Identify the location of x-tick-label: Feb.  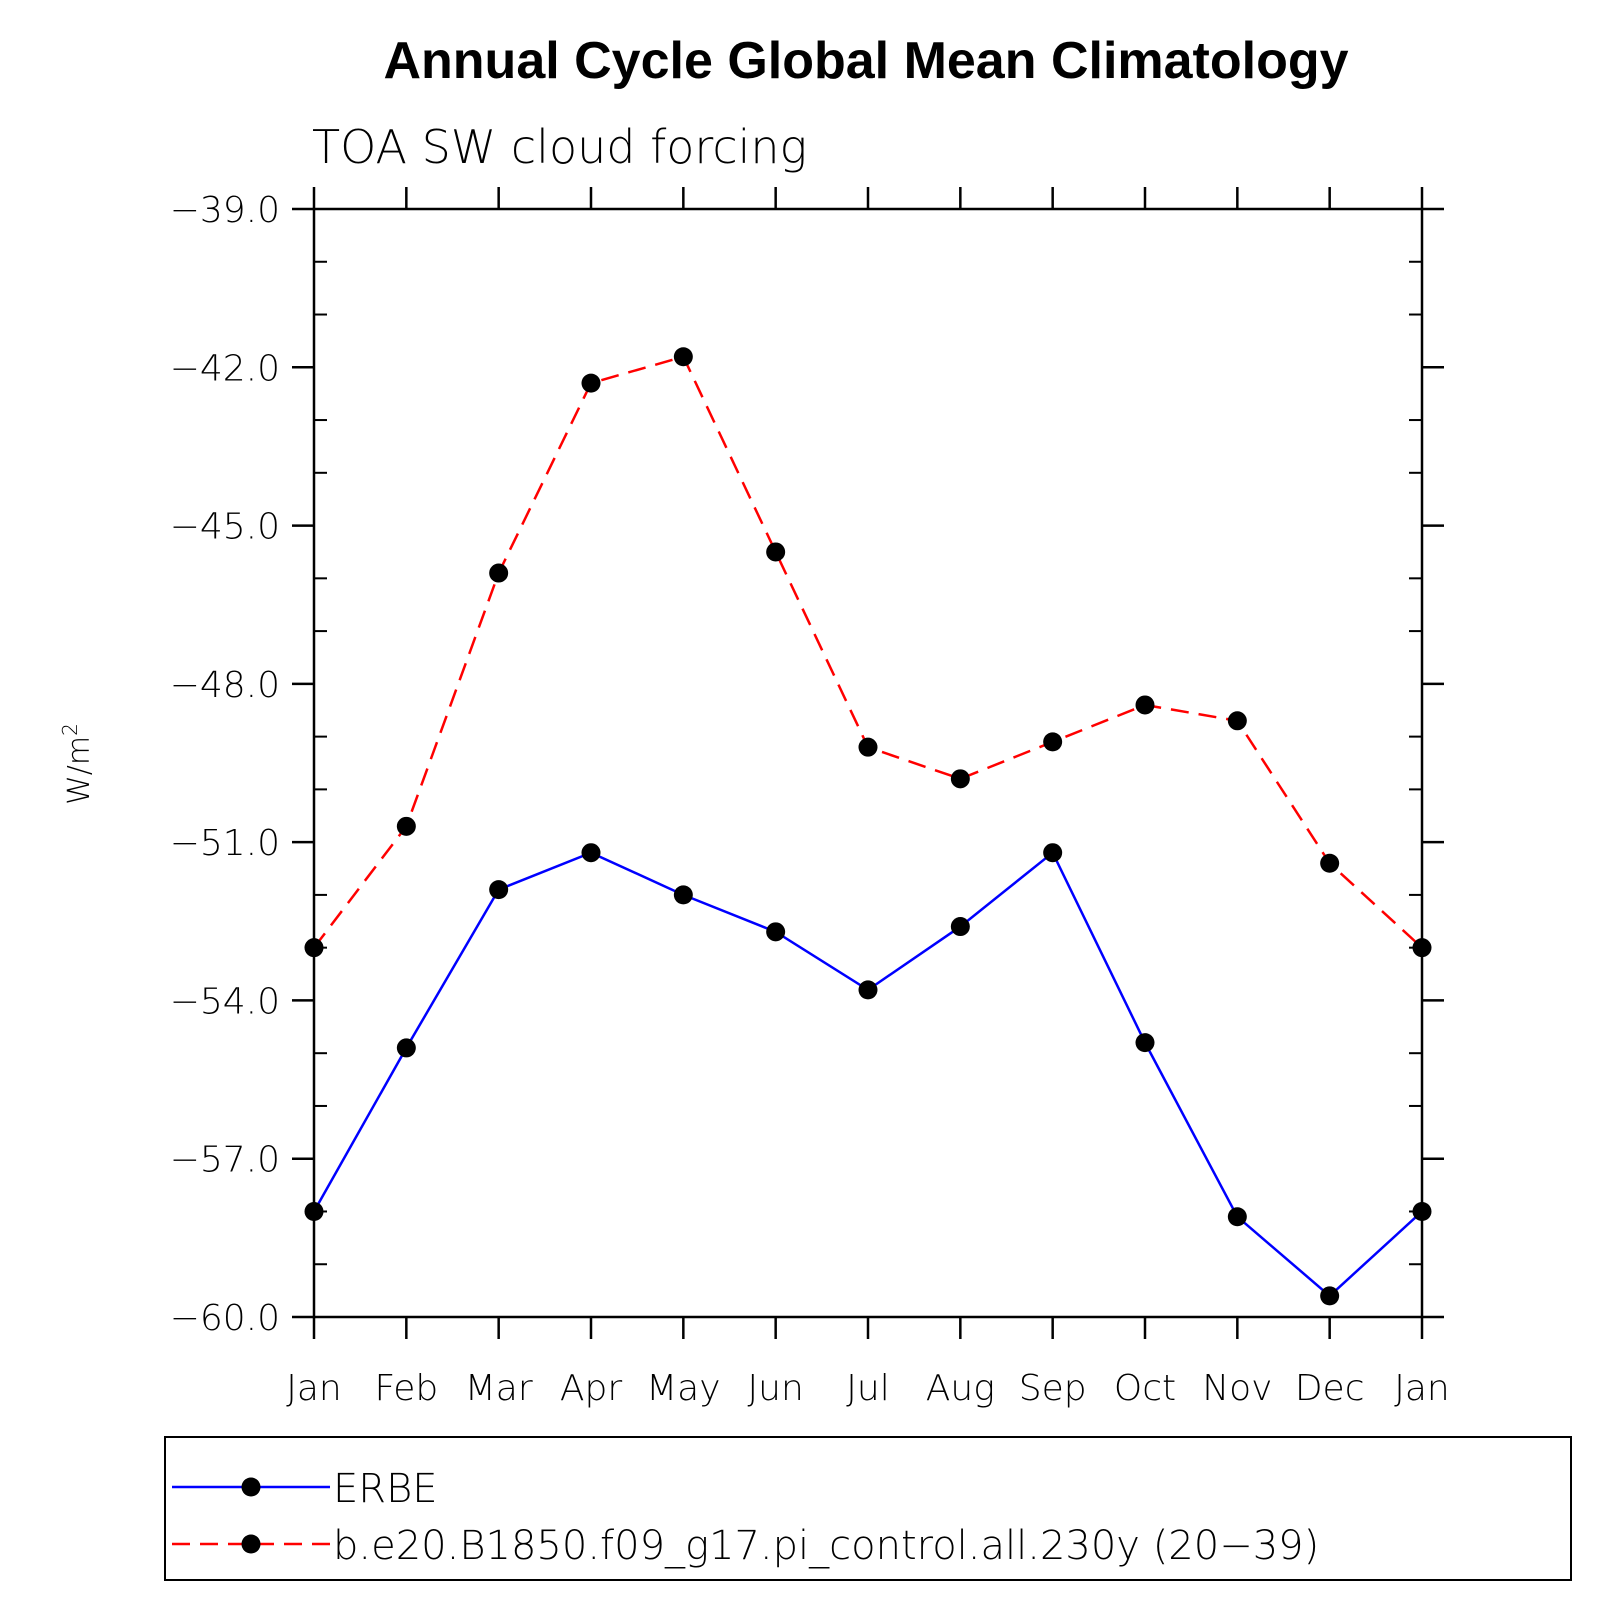
(406, 1388).